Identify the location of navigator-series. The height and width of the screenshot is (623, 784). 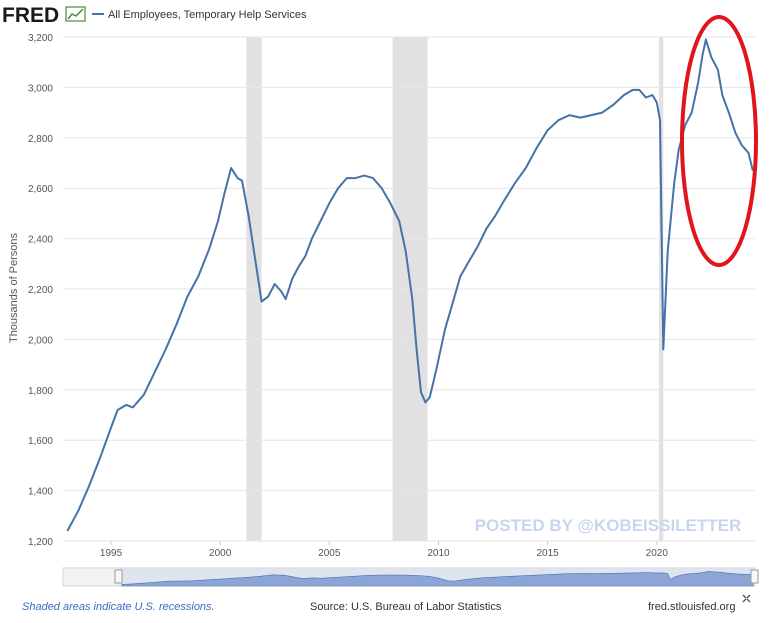
(437, 579).